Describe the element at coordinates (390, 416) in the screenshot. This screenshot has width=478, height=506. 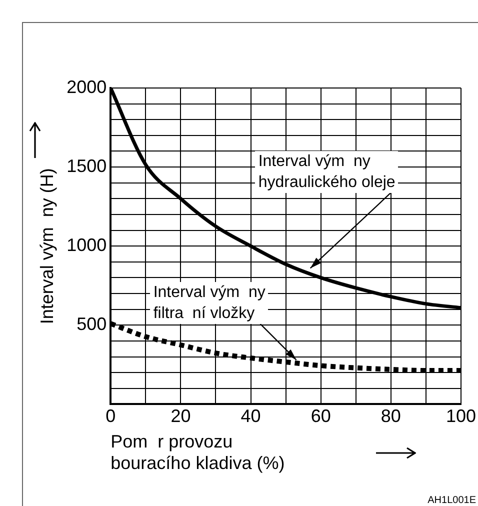
I see `x-tick-label: 80` at that location.